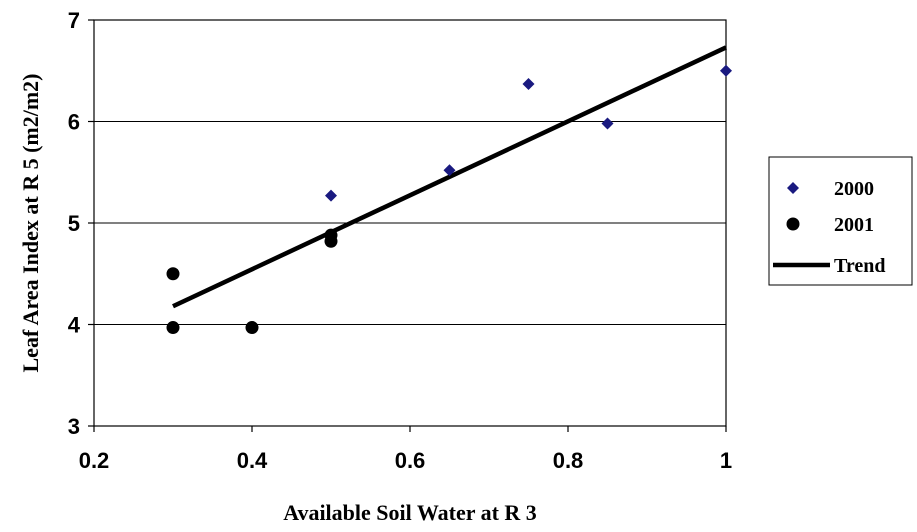 Image resolution: width=917 pixels, height=532 pixels. Describe the element at coordinates (30, 223) in the screenshot. I see `y-axis-label: Leaf Area Index at R 5 (m2/m2)` at that location.